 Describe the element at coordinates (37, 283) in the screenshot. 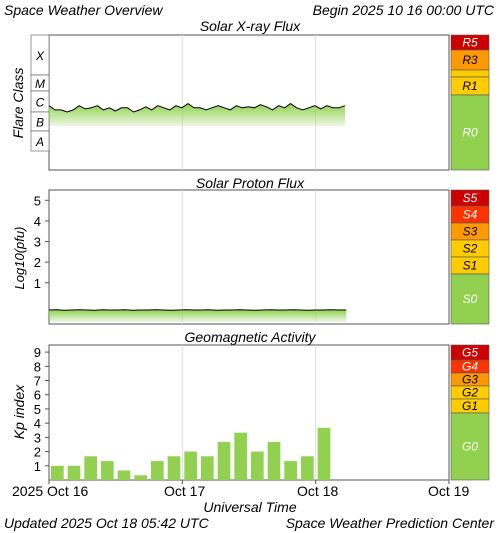

I see `proton-ytick-1: 1` at that location.